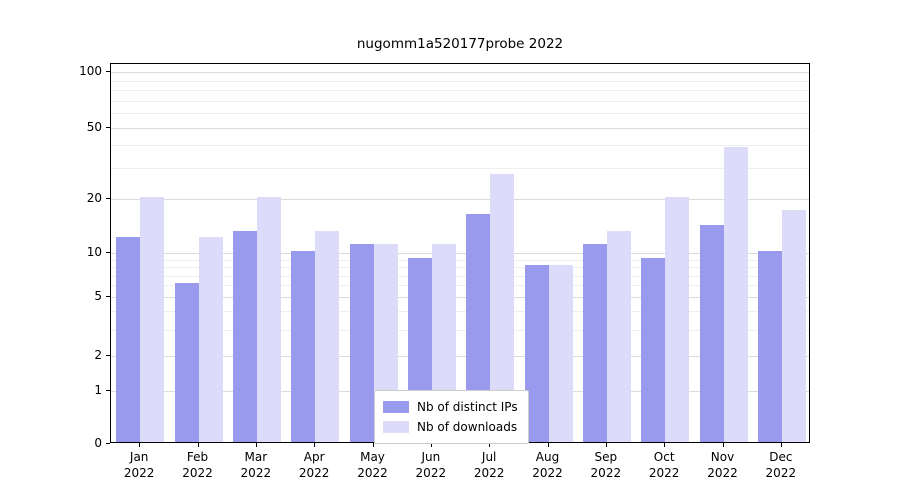 The image size is (900, 500). Describe the element at coordinates (90, 71) in the screenshot. I see `y-tick-label: 100` at that location.